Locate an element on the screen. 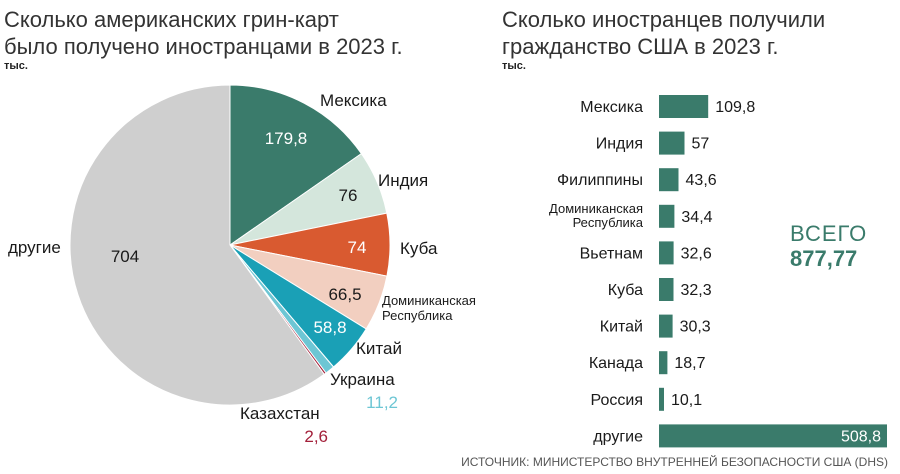 This screenshot has height=474, width=900. bar-доминиканская-республика is located at coordinates (667, 216).